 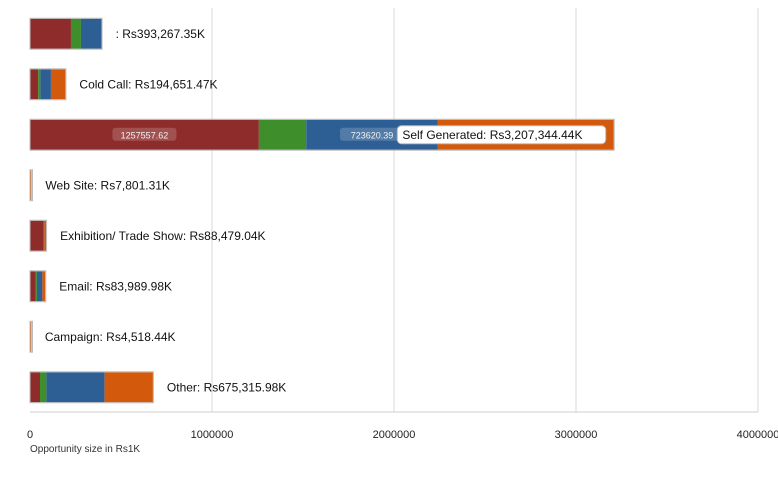 I want to click on category-label-box, so click(x=501, y=135).